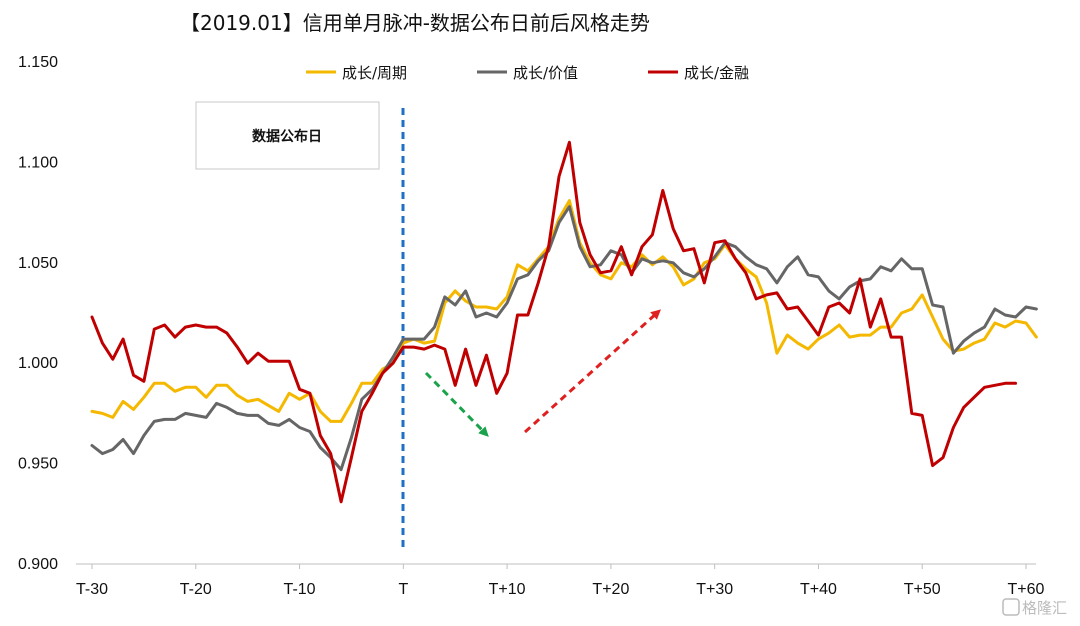 The height and width of the screenshot is (626, 1080). What do you see at coordinates (922, 589) in the screenshot?
I see `x-tick-label: T+50` at bounding box center [922, 589].